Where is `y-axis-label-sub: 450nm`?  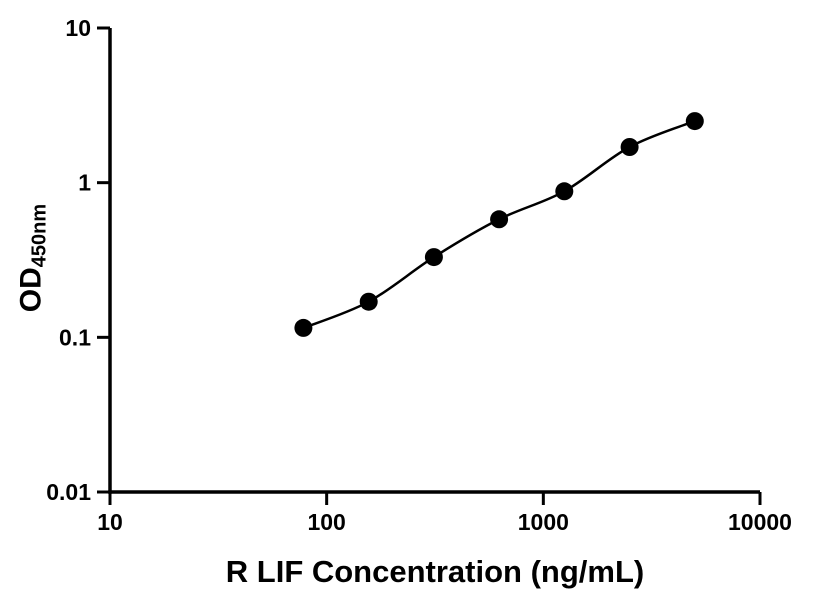
y-axis-label-sub: 450nm is located at coordinates (39, 235).